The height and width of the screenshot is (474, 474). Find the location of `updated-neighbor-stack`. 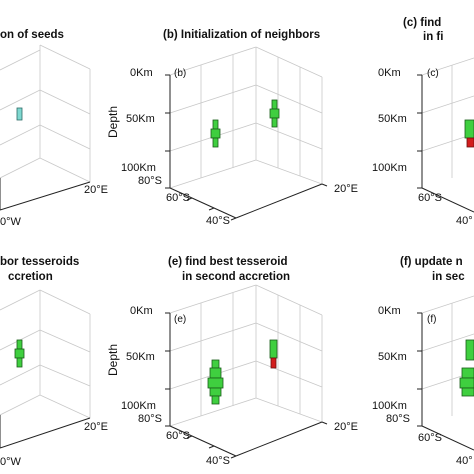

updated-neighbor-stack is located at coordinates (466, 368).